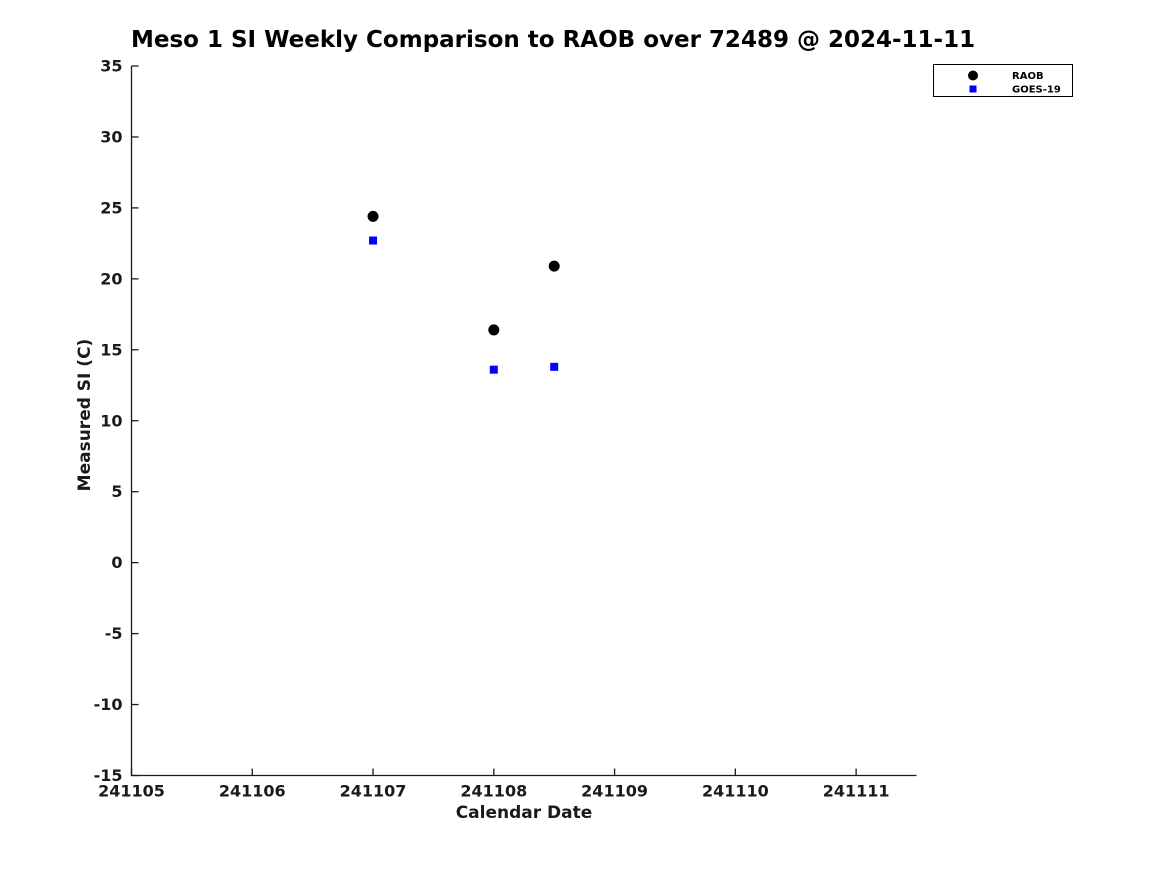 Image resolution: width=1167 pixels, height=875 pixels. I want to click on legend-box, so click(1003, 80).